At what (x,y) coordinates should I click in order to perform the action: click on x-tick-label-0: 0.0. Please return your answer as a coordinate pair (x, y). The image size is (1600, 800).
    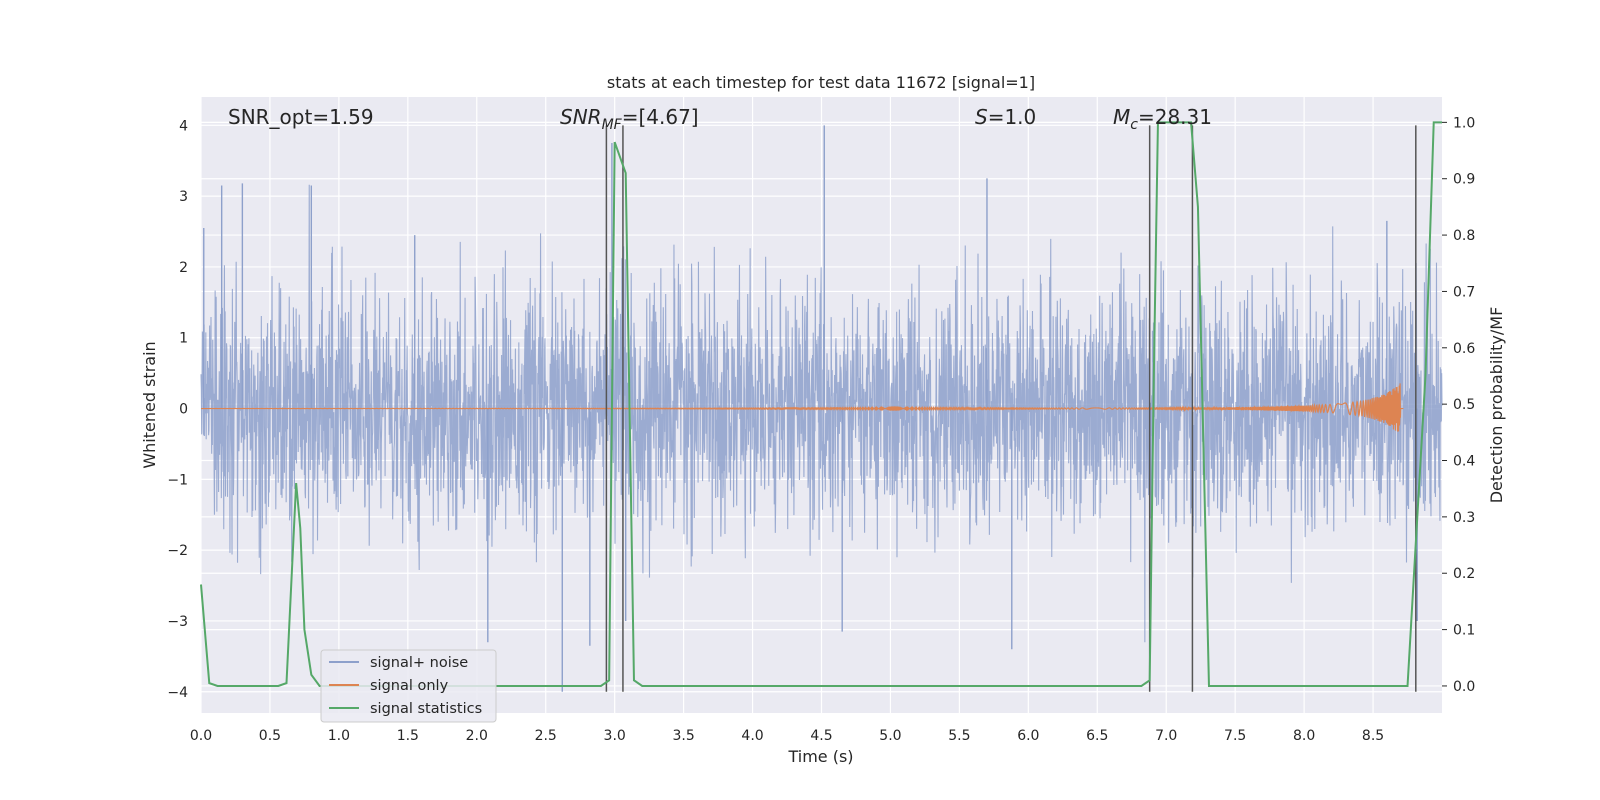
    Looking at the image, I should click on (201, 736).